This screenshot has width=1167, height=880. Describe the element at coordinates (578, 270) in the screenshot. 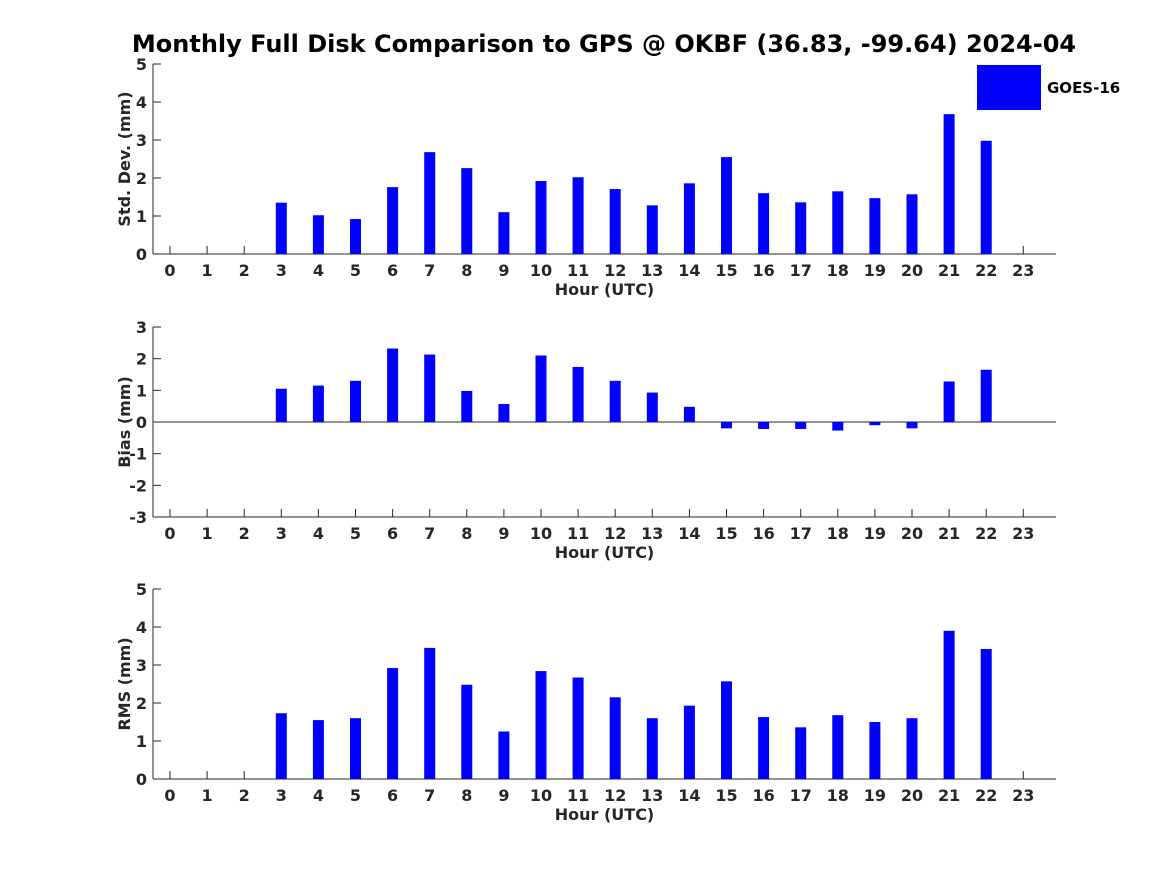

I see `std-dev-x-tick-label: 11` at that location.